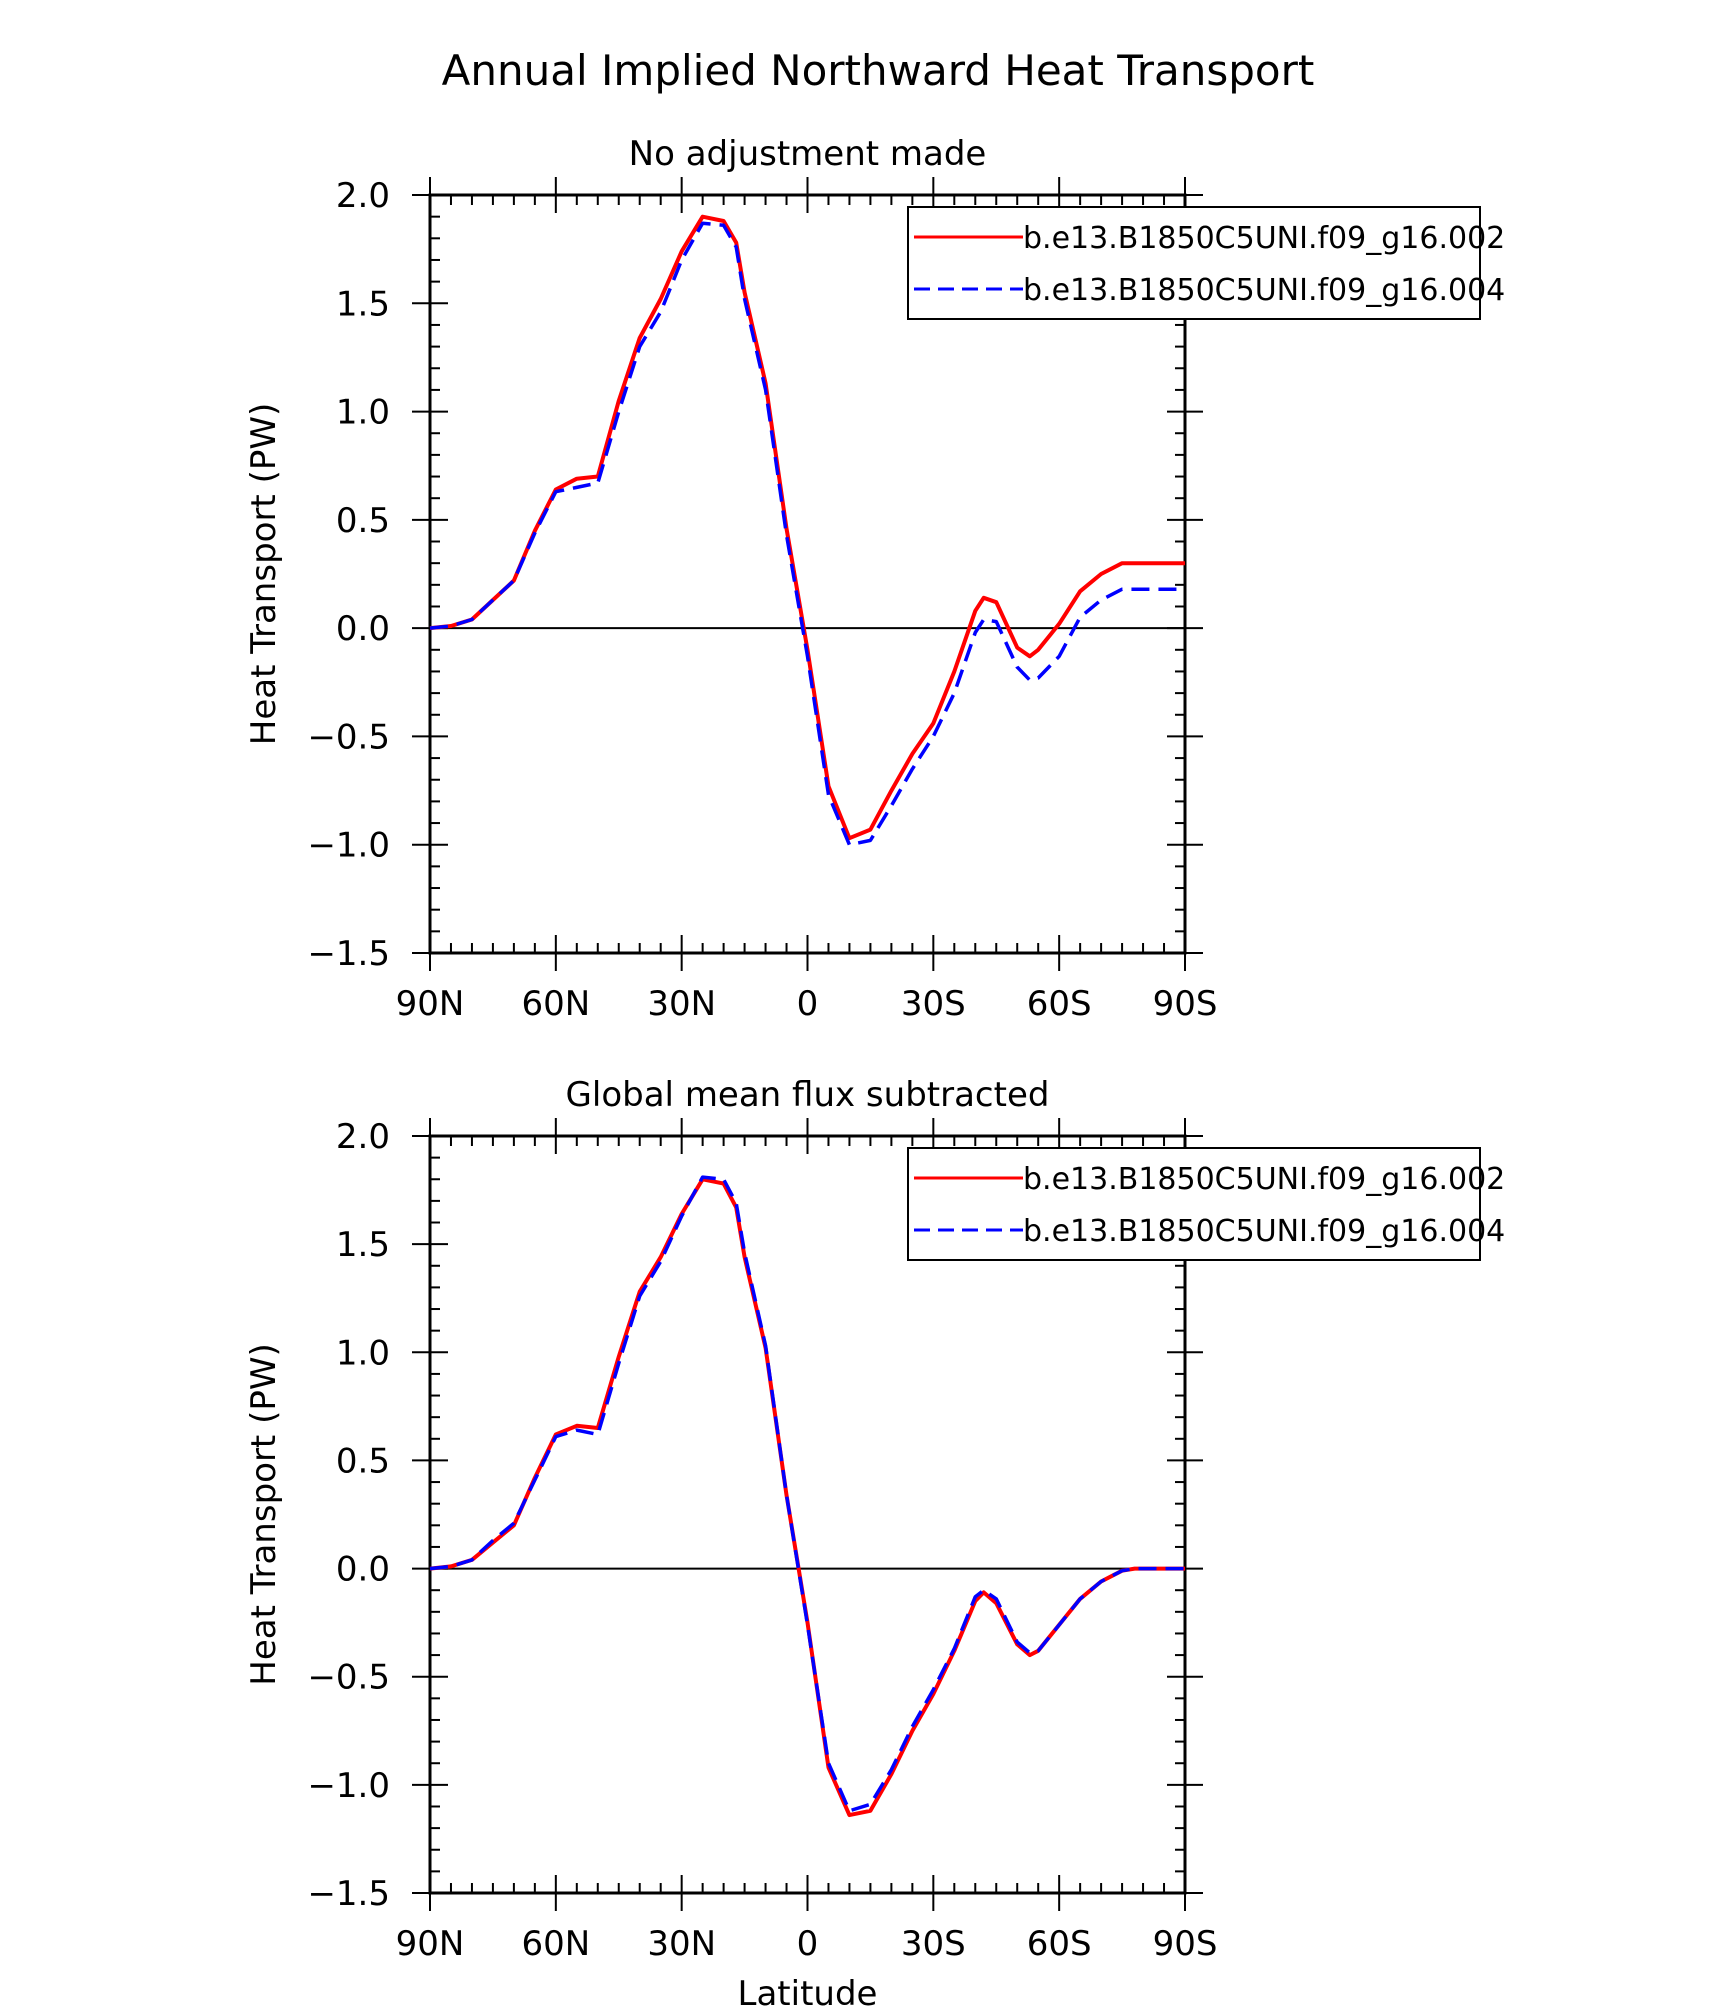 The height and width of the screenshot is (2008, 1710). I want to click on panel-title: No adjustment made, so click(808, 154).